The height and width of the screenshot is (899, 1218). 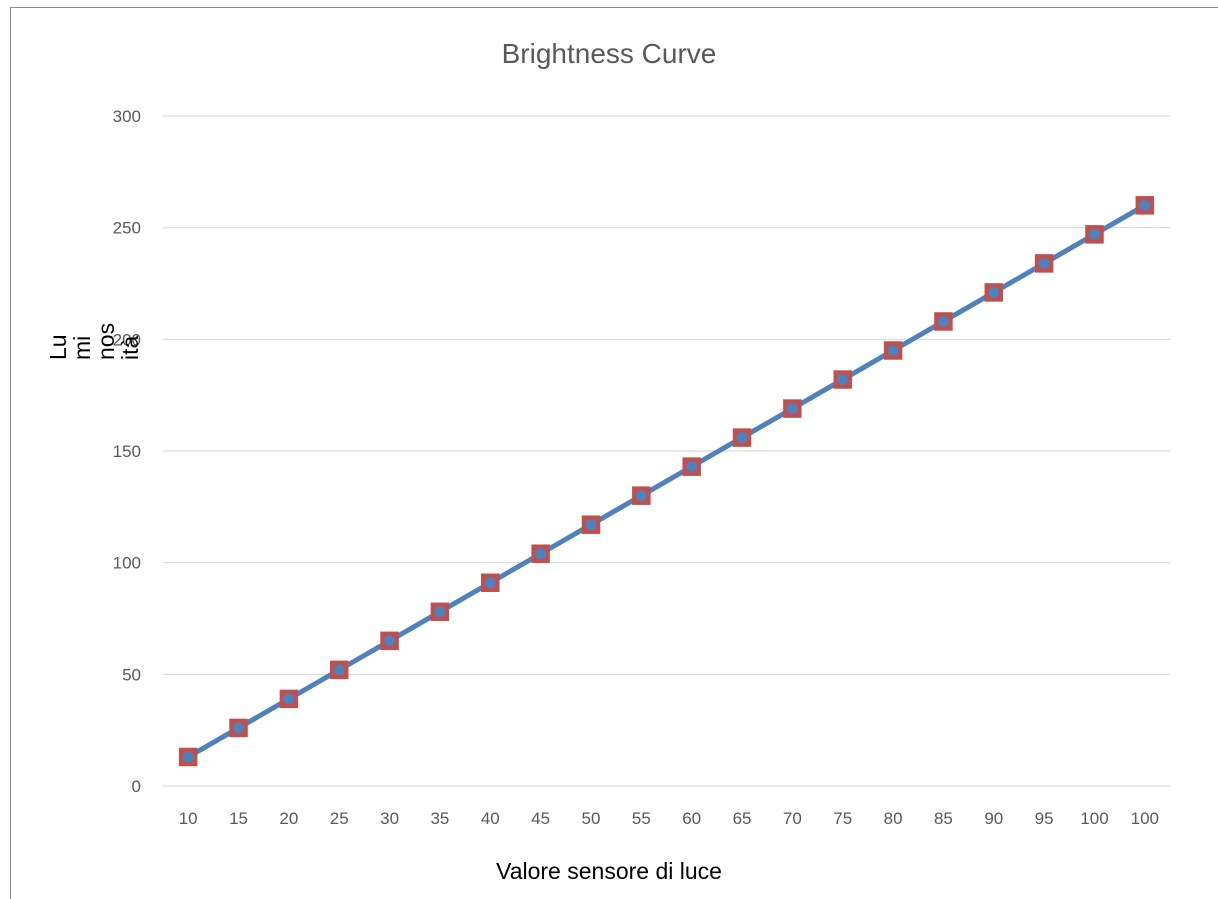 What do you see at coordinates (691, 818) in the screenshot?
I see `x-tick-label: 60` at bounding box center [691, 818].